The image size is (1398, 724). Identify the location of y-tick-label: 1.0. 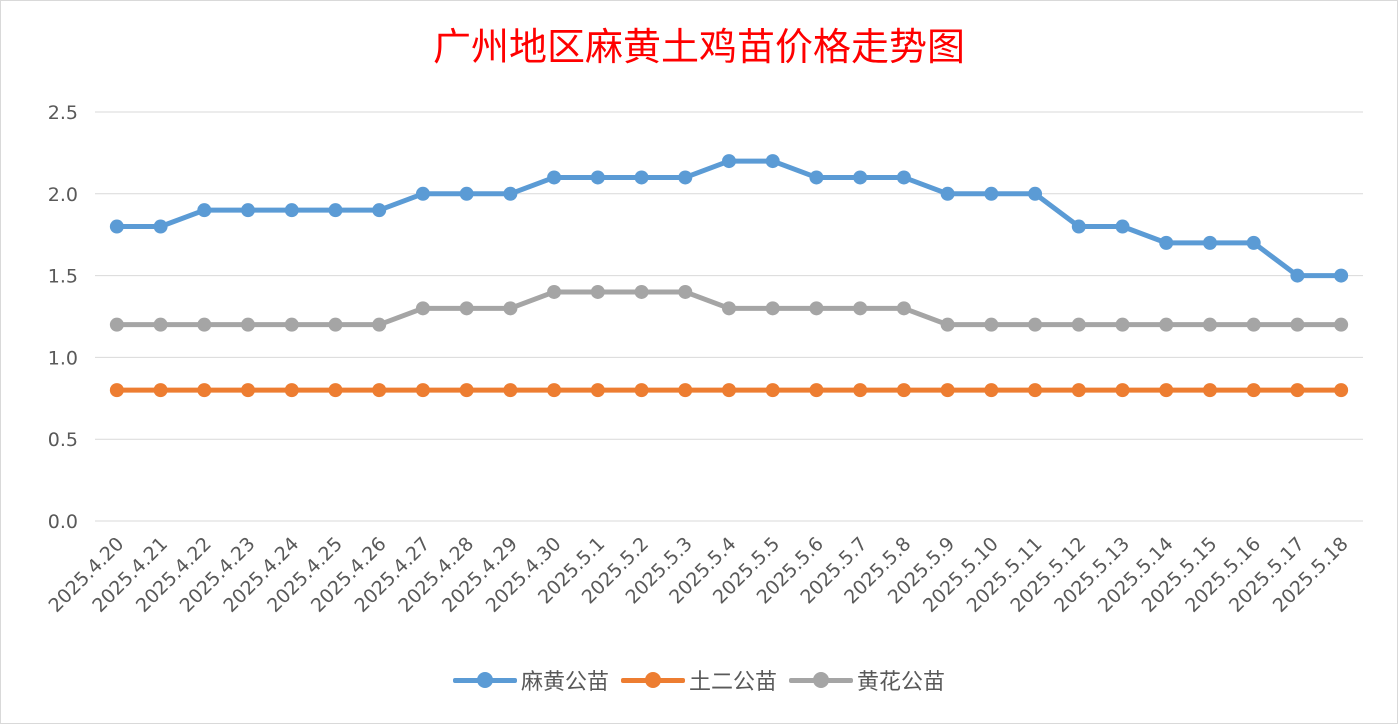
(63, 358).